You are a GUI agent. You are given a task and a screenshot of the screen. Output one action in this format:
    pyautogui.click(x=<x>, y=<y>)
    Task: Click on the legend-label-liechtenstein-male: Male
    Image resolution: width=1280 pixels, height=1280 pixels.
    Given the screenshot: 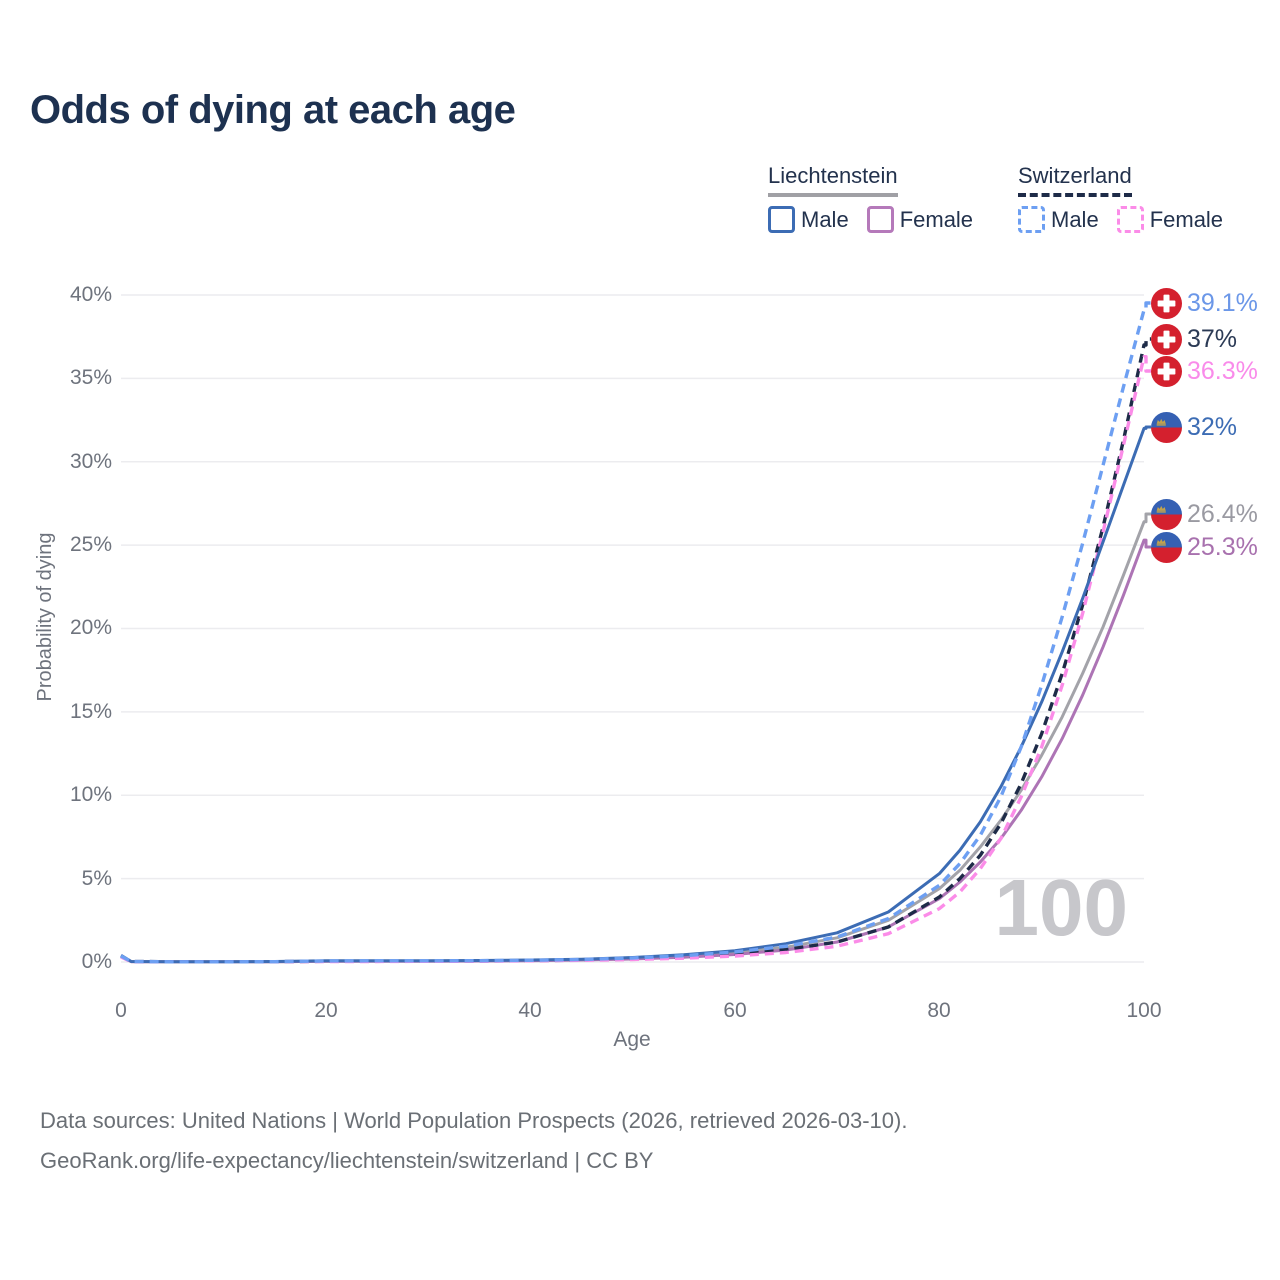 What is the action you would take?
    pyautogui.click(x=825, y=219)
    